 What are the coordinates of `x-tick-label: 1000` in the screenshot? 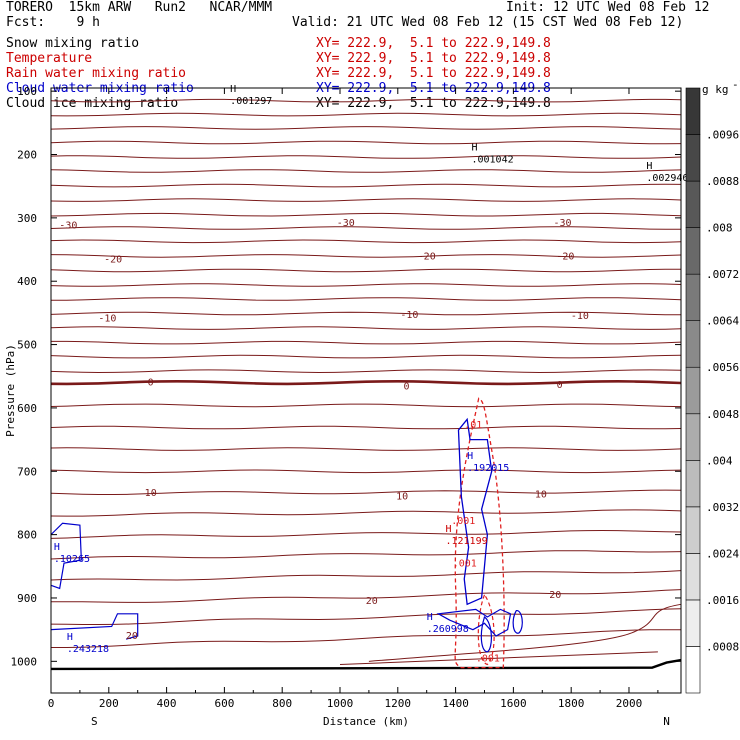 It's located at (340, 703).